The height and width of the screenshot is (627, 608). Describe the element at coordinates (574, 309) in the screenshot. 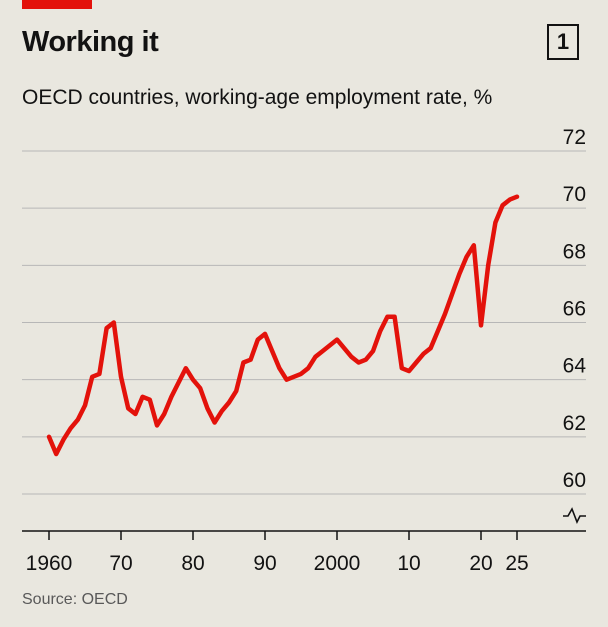

I see `y-tick-label: 66` at that location.